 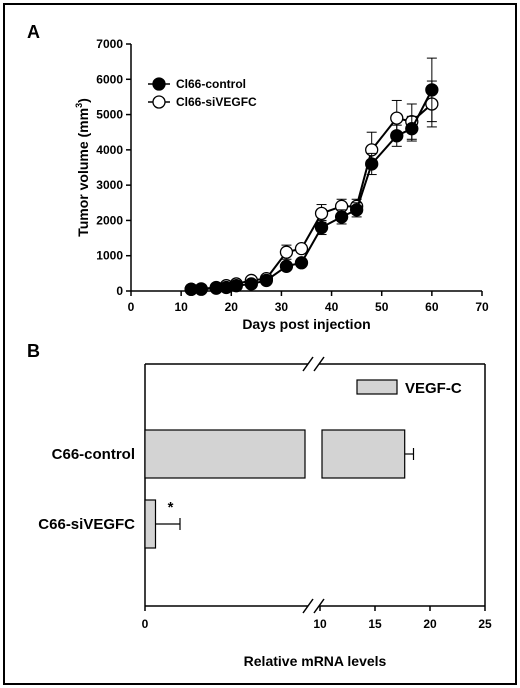 I want to click on y-axis-label-superscript: 3, so click(x=79, y=105).